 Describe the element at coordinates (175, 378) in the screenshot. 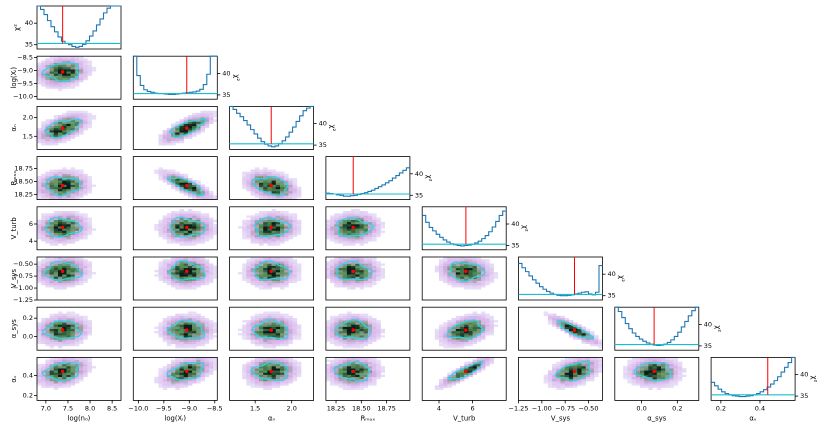

I see `density-panel-alpha_v-vs-Xi` at that location.